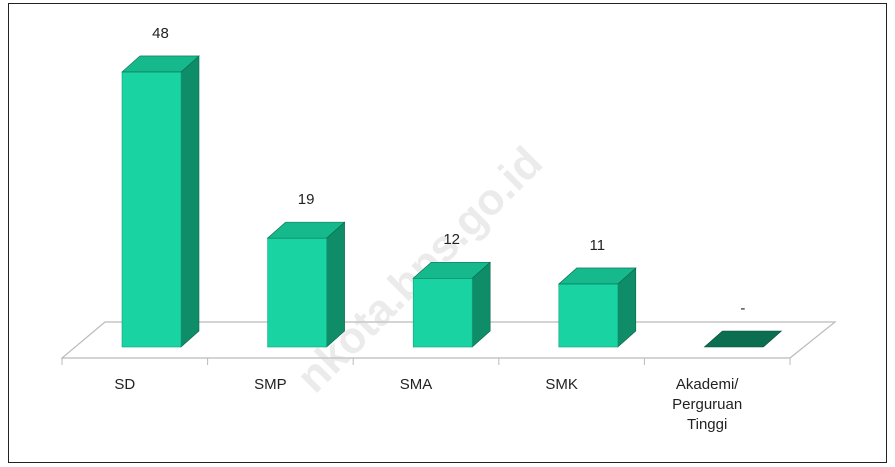 The height and width of the screenshot is (467, 895). Describe the element at coordinates (451, 239) in the screenshot. I see `value-label: 12` at that location.